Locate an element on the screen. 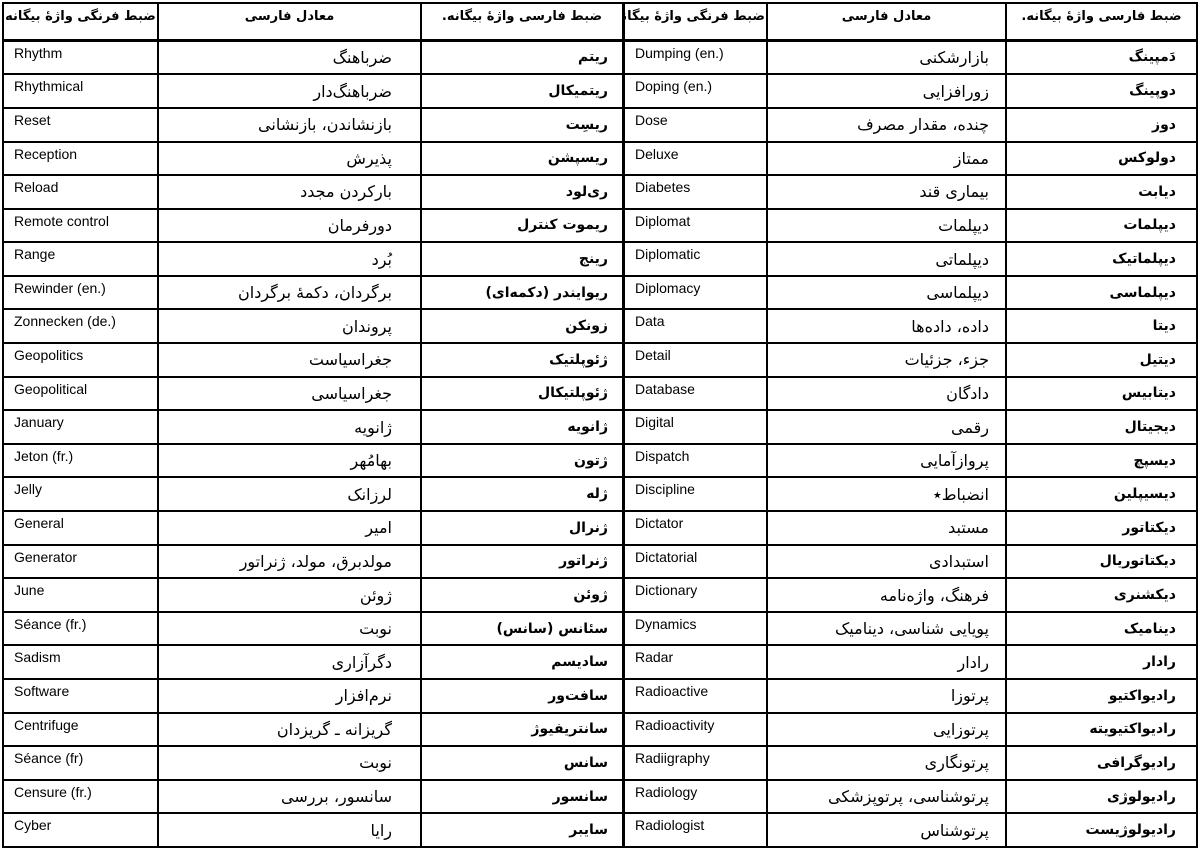 This screenshot has width=1200, height=850. foreign-word-cell: Dictatorial is located at coordinates (695, 561).